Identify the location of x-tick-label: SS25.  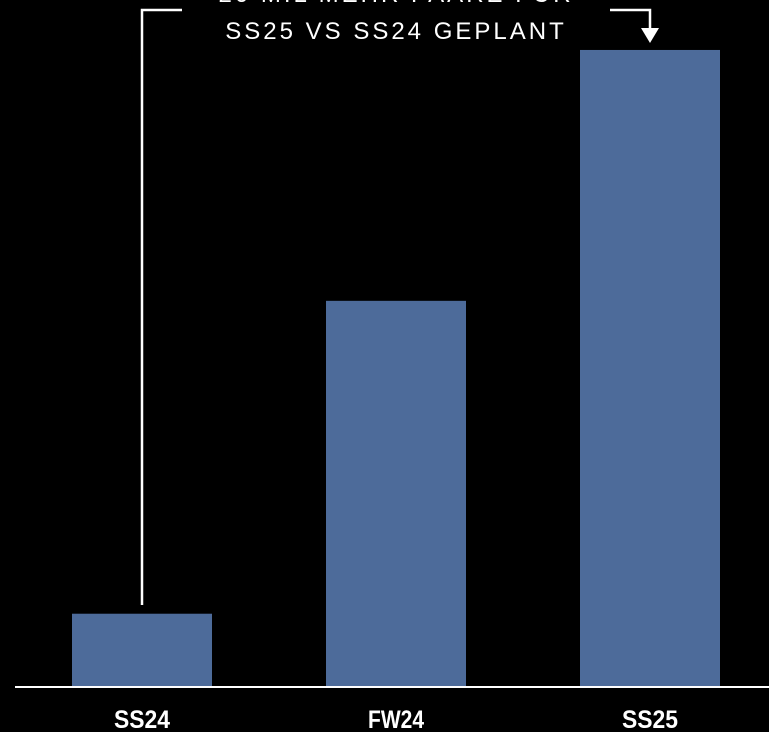
(650, 719).